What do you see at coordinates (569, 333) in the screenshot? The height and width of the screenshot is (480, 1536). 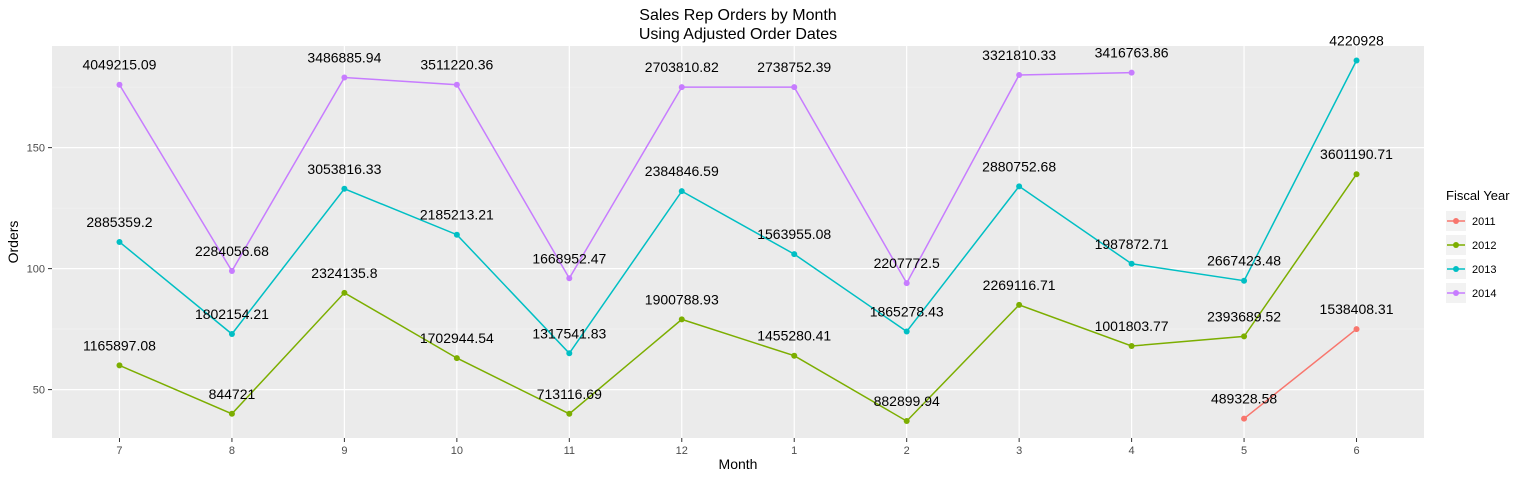 I see `data-label: 1317541.83` at bounding box center [569, 333].